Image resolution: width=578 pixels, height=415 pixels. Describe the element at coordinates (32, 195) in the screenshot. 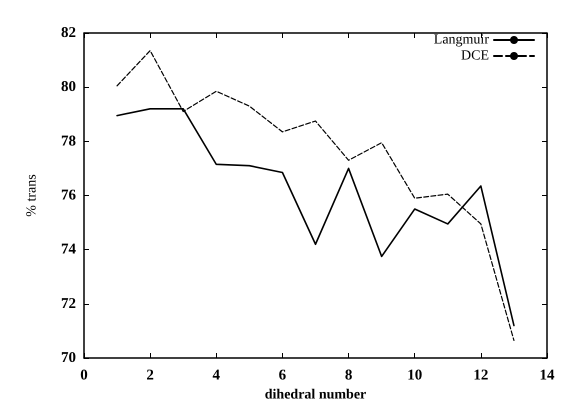

I see `y-axis-title: % trans` at that location.